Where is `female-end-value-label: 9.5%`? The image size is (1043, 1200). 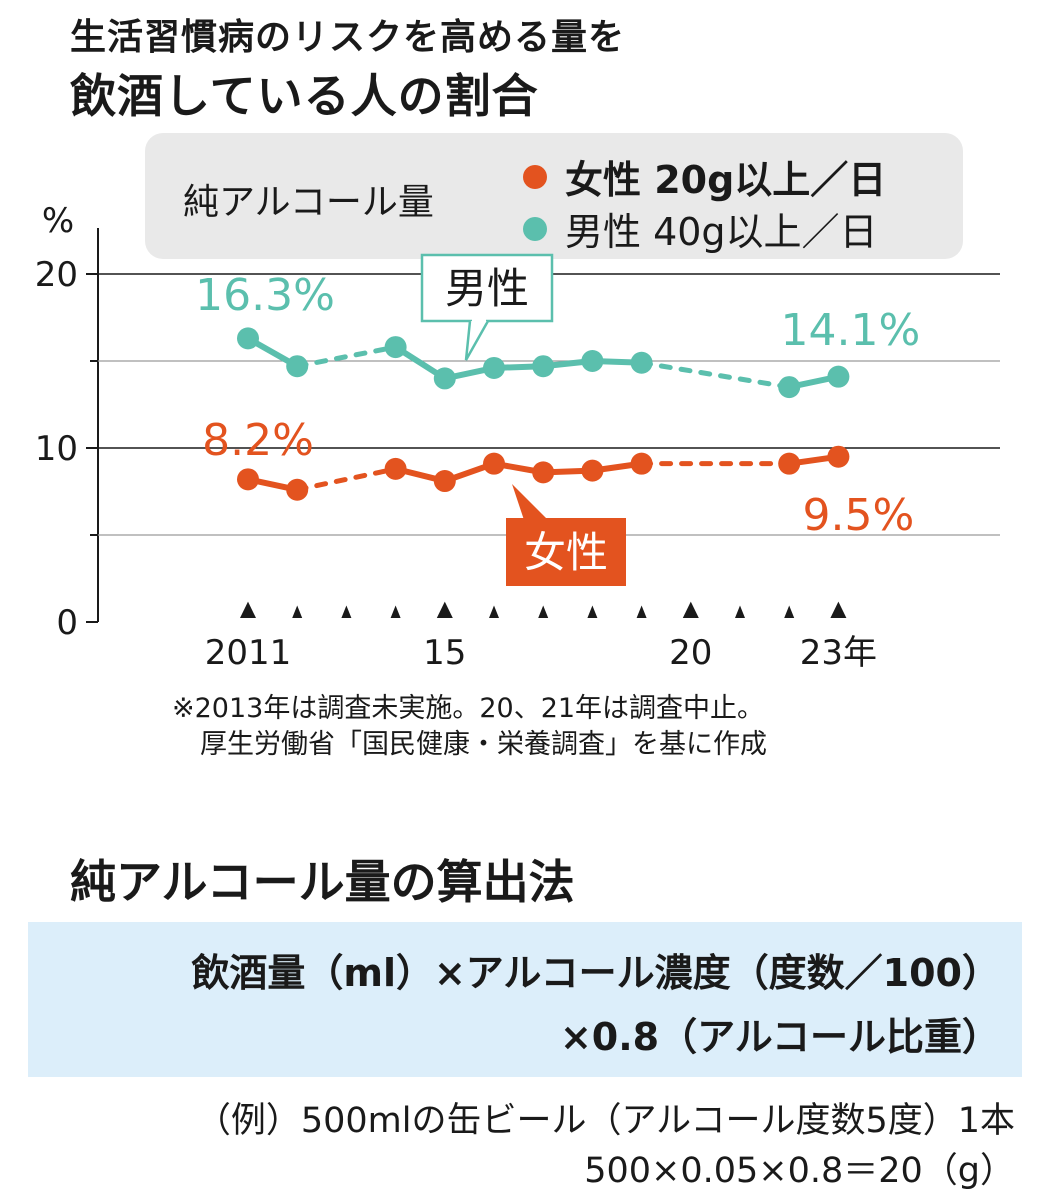 female-end-value-label: 9.5% is located at coordinates (859, 515).